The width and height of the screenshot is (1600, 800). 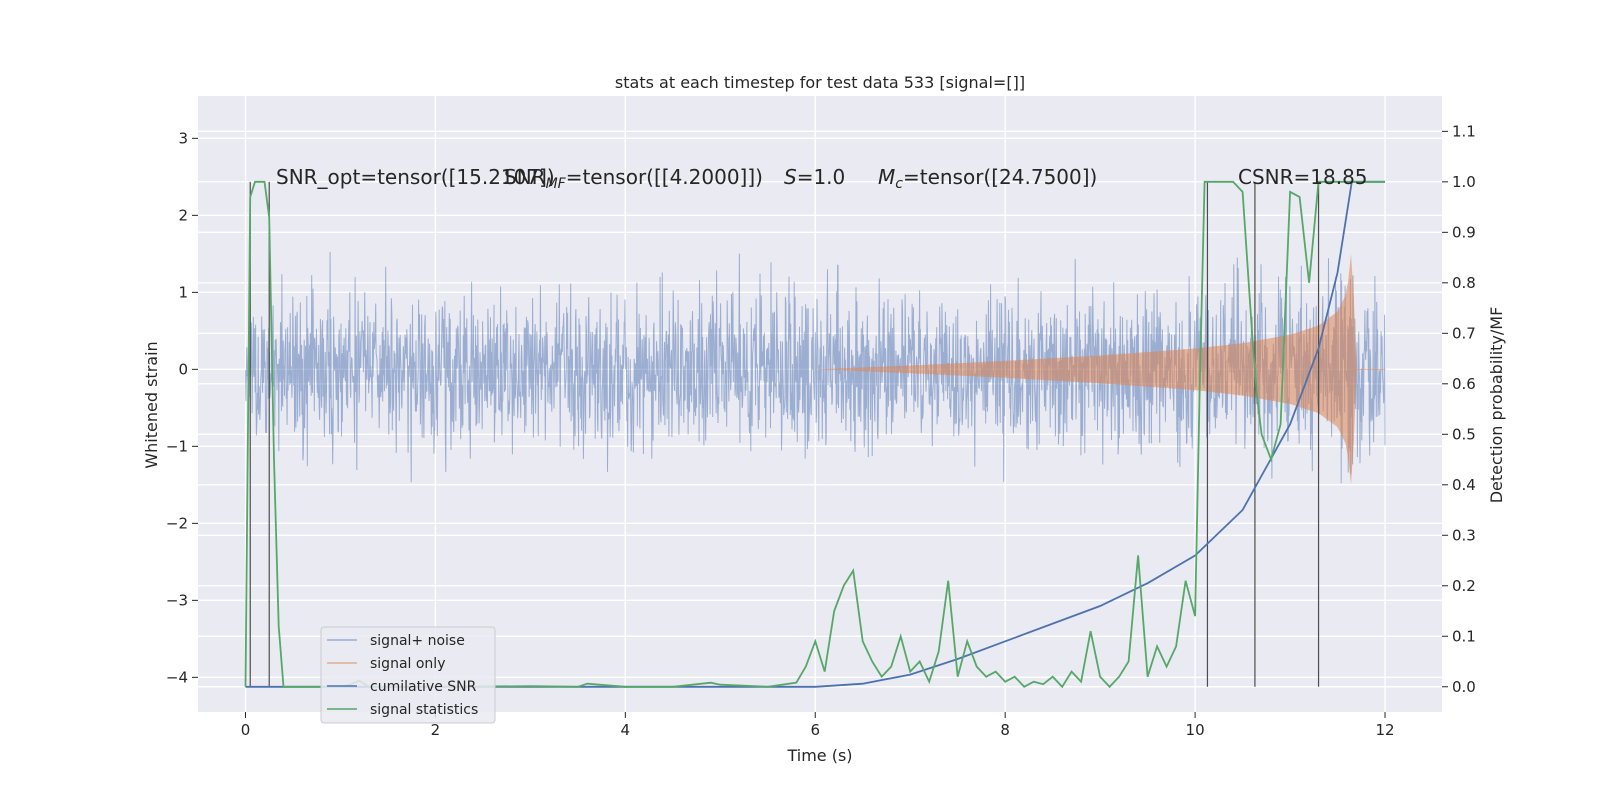 What do you see at coordinates (177, 600) in the screenshot?
I see `y-left-tick-label: −3` at bounding box center [177, 600].